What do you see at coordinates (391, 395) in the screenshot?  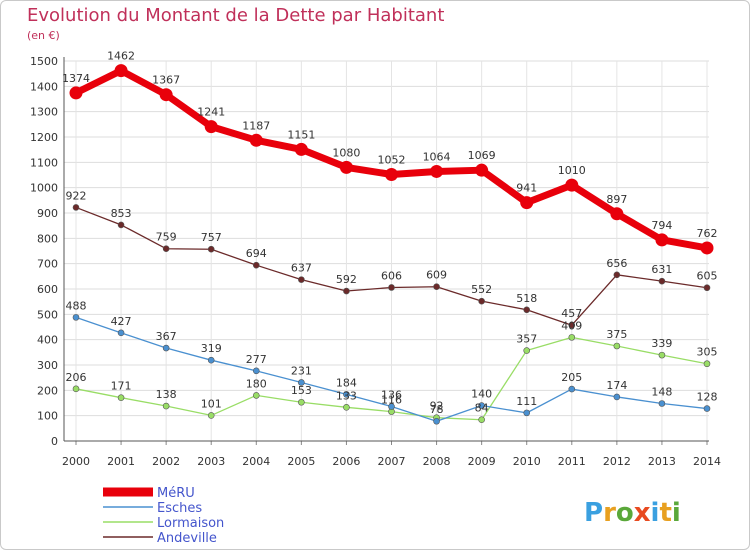 I see `data-label: 136` at bounding box center [391, 395].